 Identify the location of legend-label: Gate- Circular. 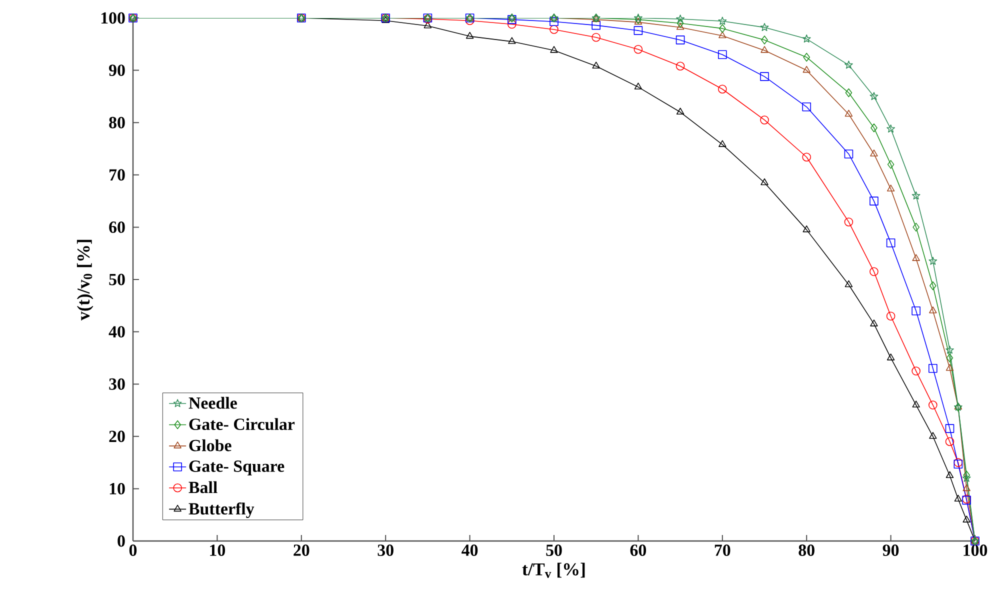
(242, 424).